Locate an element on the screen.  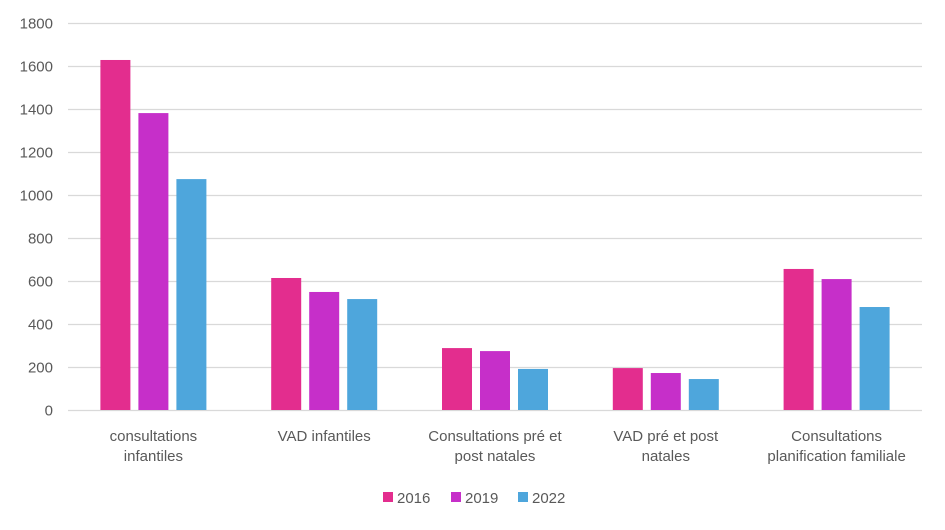
legend-label: 2019 is located at coordinates (481, 498).